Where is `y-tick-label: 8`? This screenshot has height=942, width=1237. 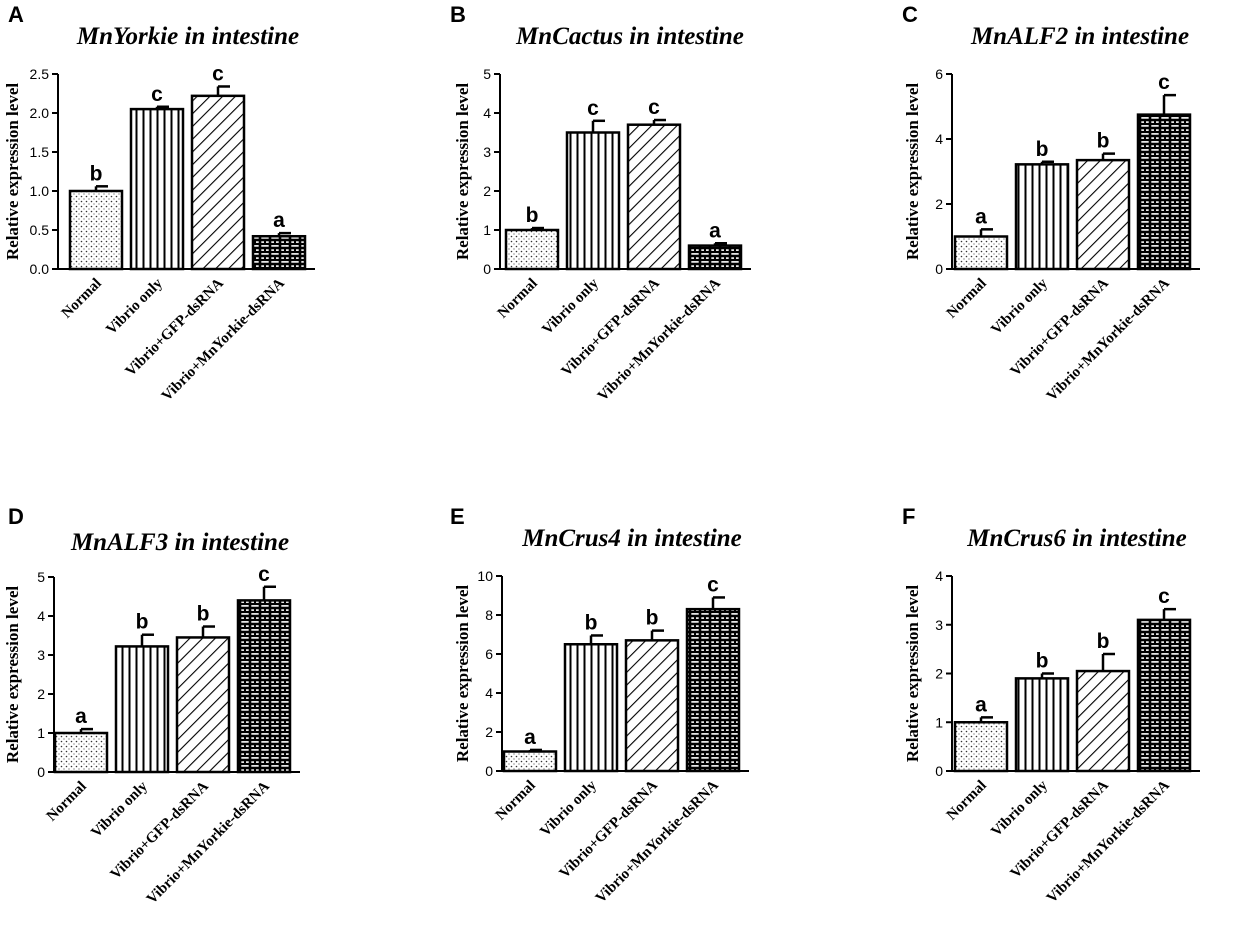 y-tick-label: 8 is located at coordinates (489, 615).